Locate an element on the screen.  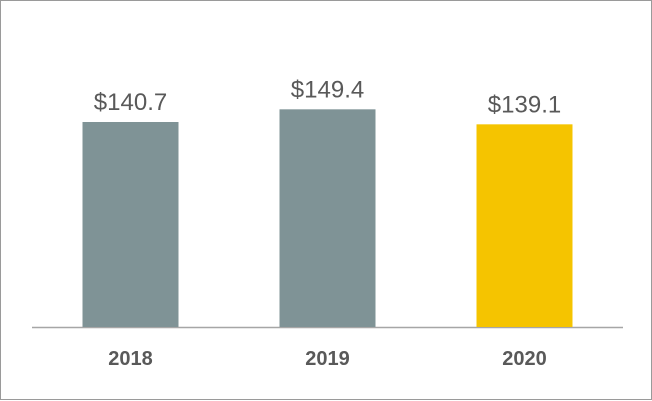
x-tick-label-2020: 2020 is located at coordinates (524, 359).